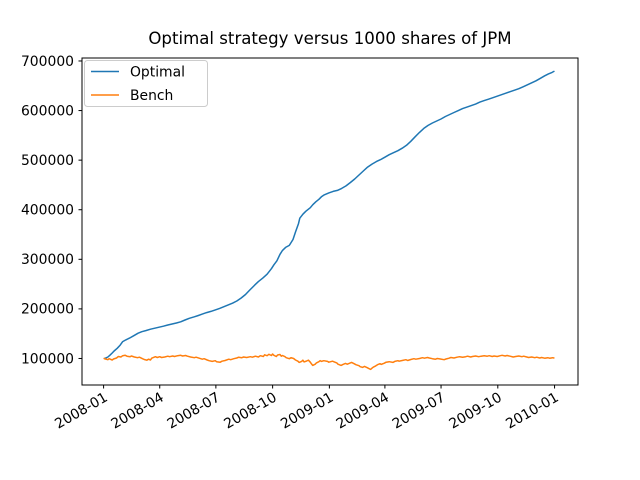 The image size is (640, 480). What do you see at coordinates (307, 411) in the screenshot?
I see `x-tick-label: 2009-01` at bounding box center [307, 411].